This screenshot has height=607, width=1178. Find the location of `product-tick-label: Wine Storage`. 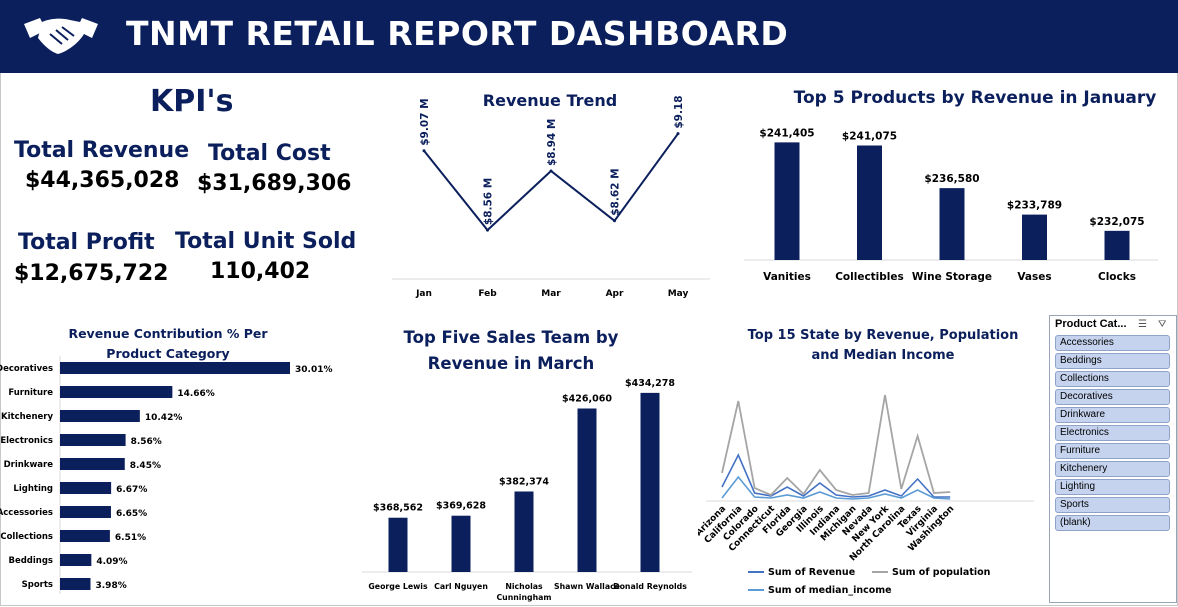

product-tick-label: Wine Storage is located at coordinates (952, 277).